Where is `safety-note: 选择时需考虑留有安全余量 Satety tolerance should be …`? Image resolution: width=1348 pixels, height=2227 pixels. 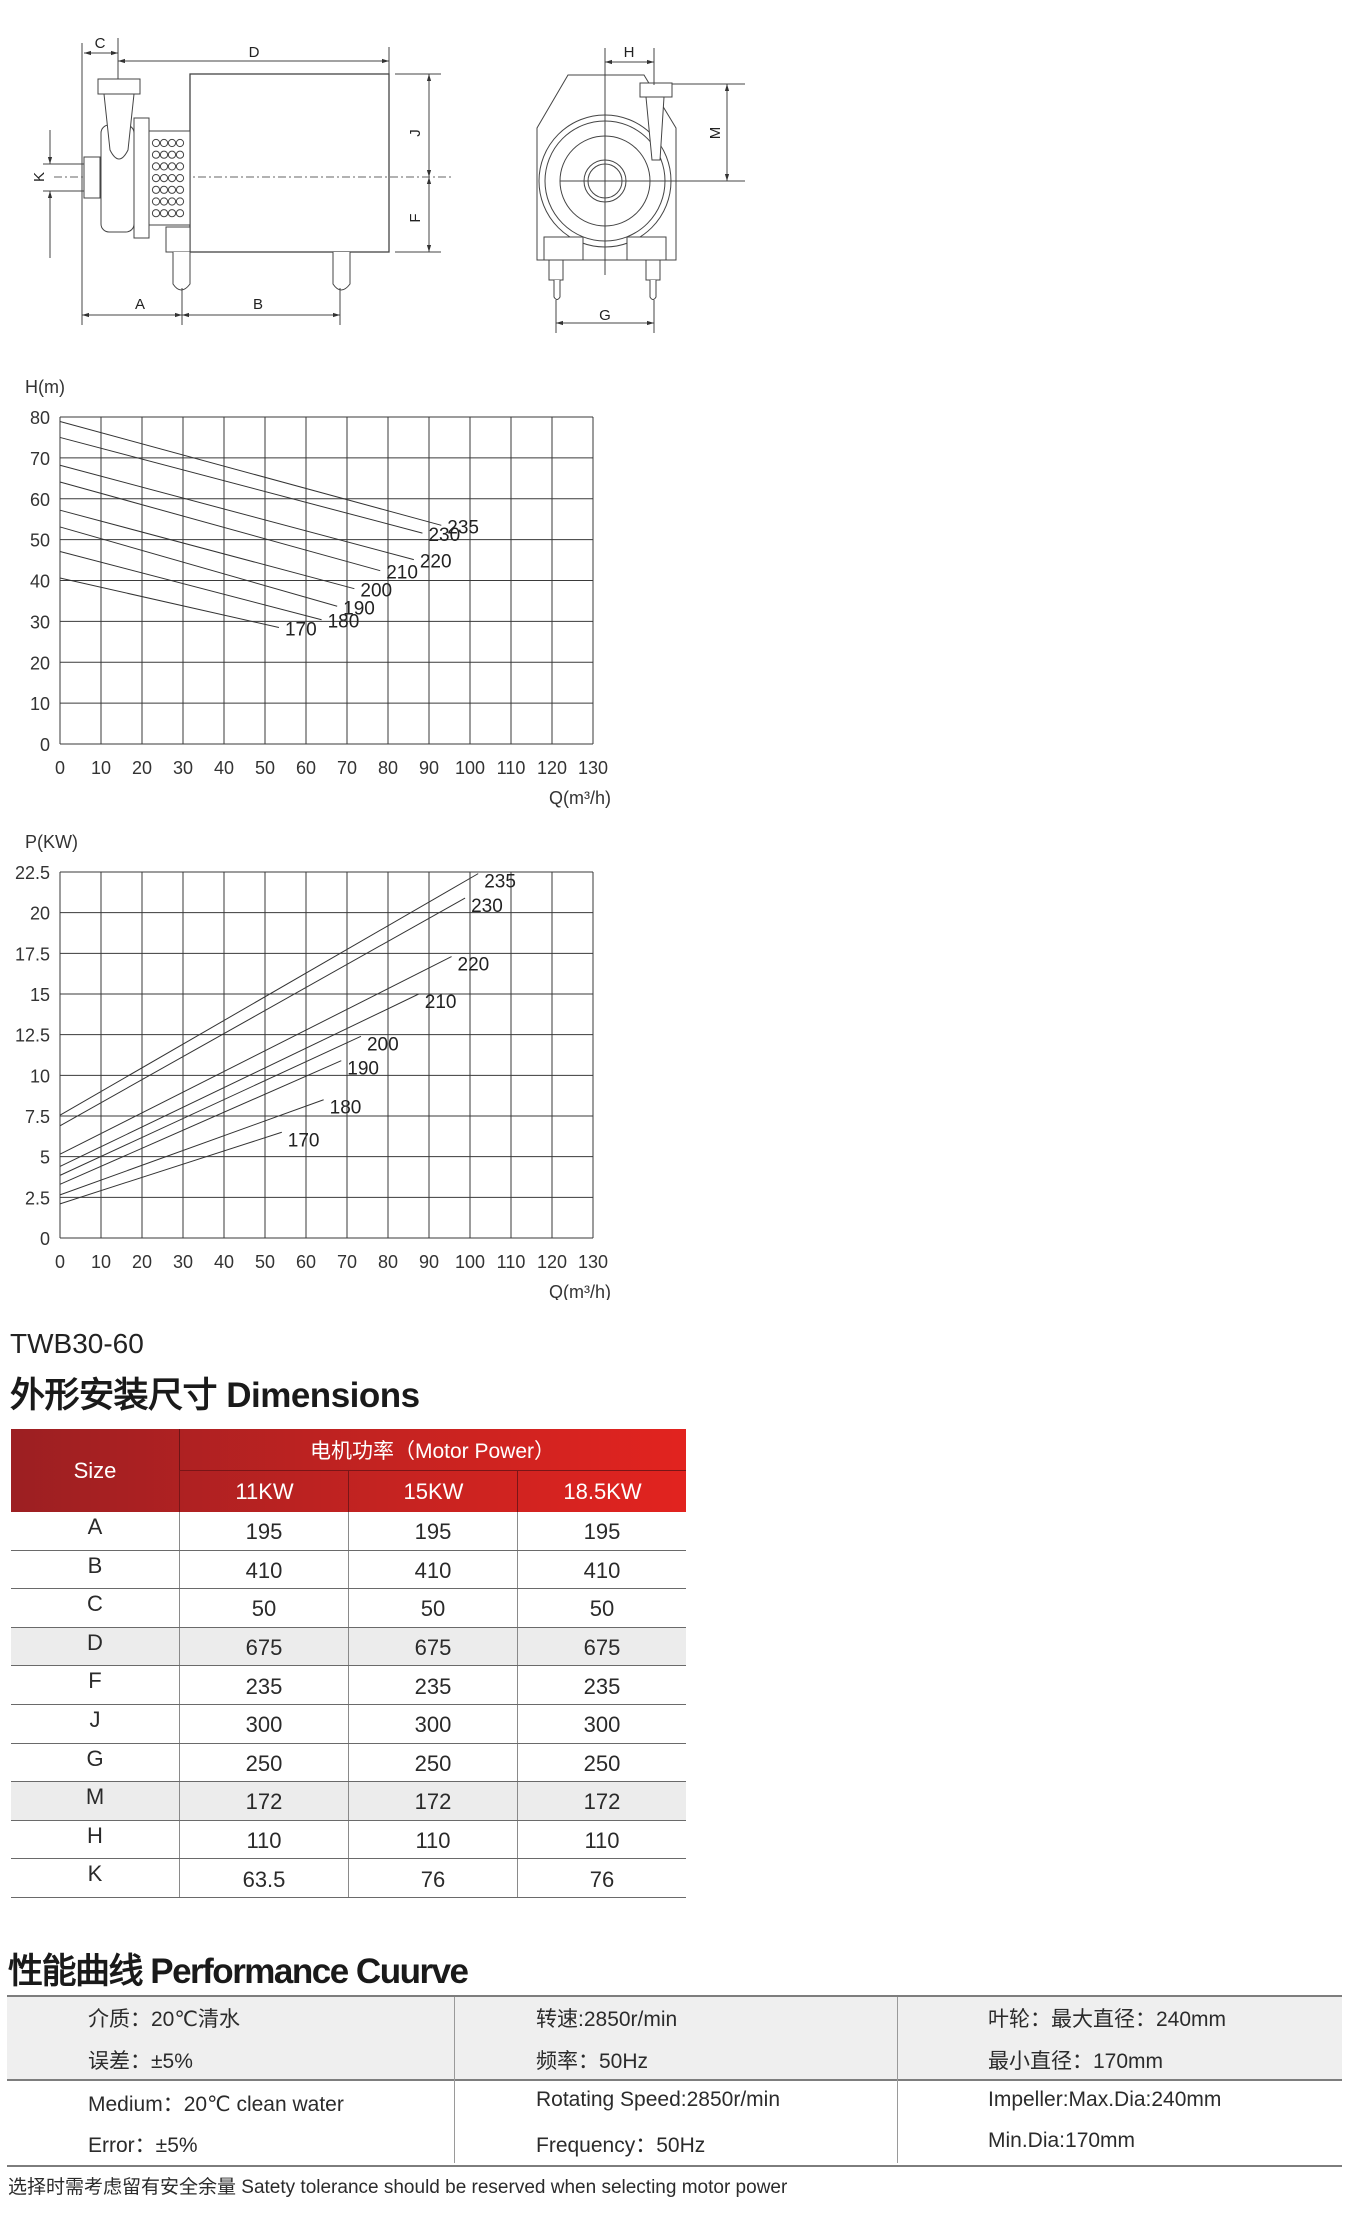
safety-note: 选择时需考虑留有安全余量 Satety tolerance should be … is located at coordinates (398, 2187).